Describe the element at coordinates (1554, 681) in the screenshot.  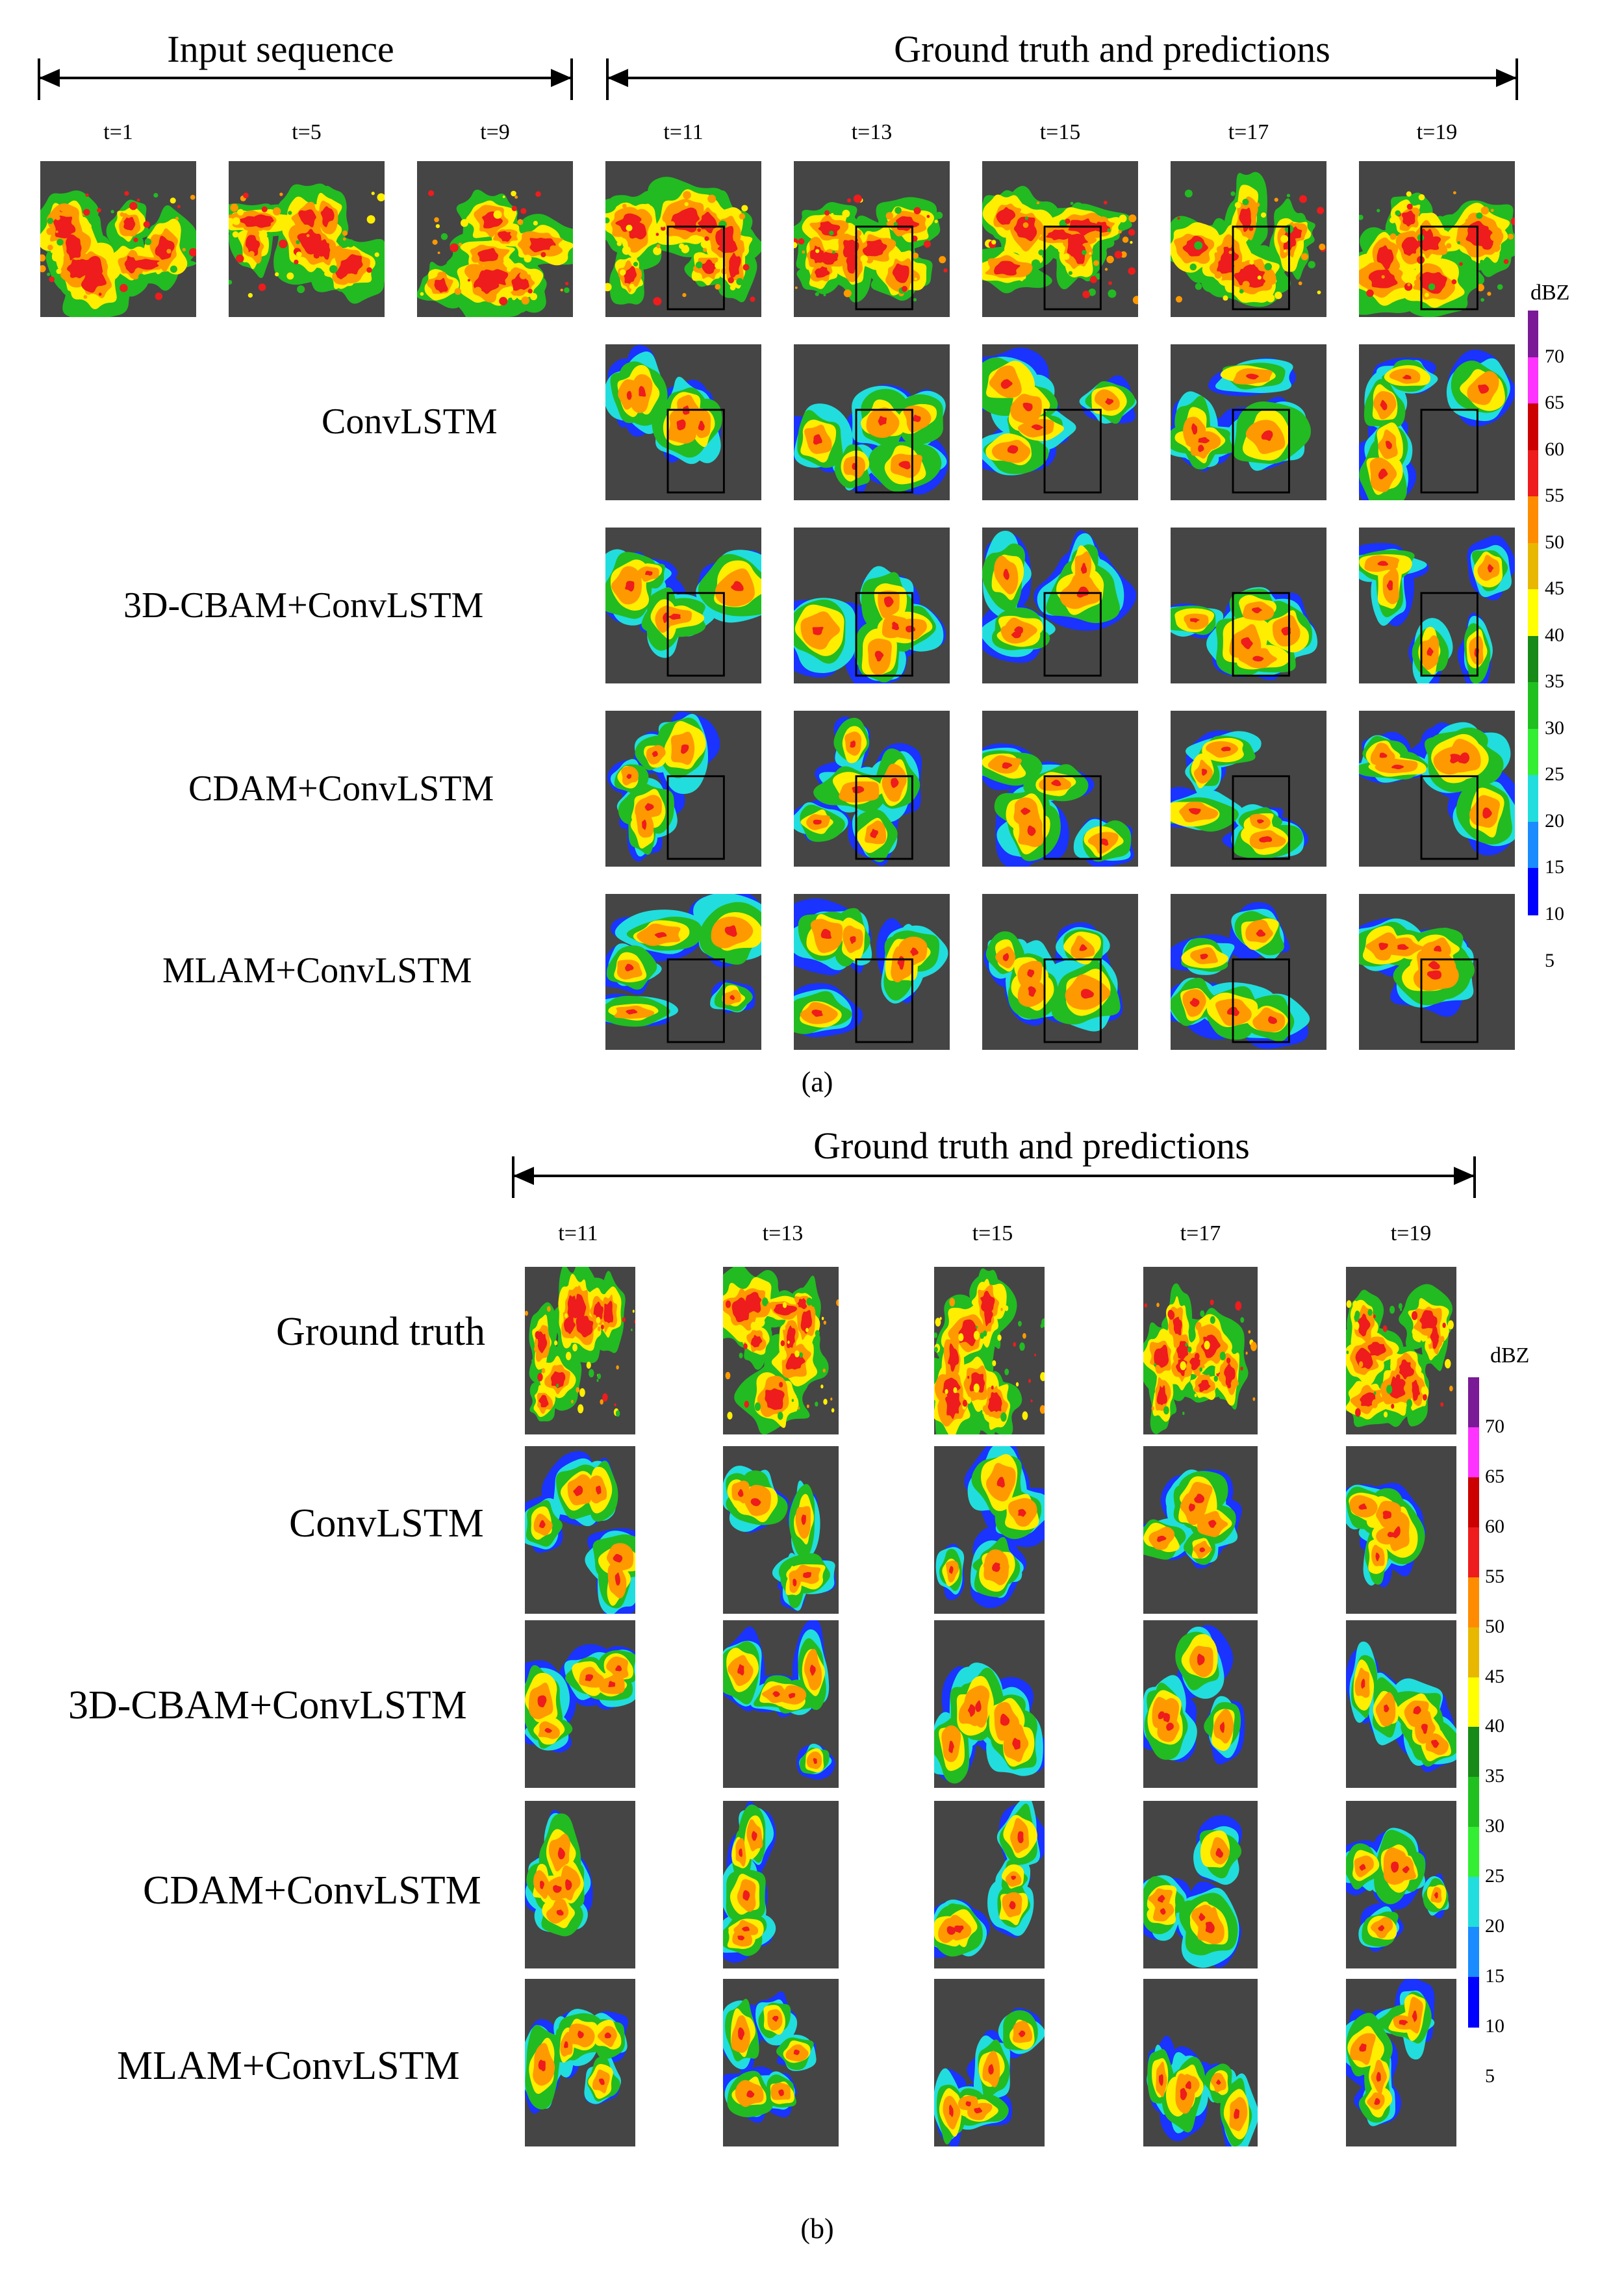
I see `colorbar-tick: 35` at that location.